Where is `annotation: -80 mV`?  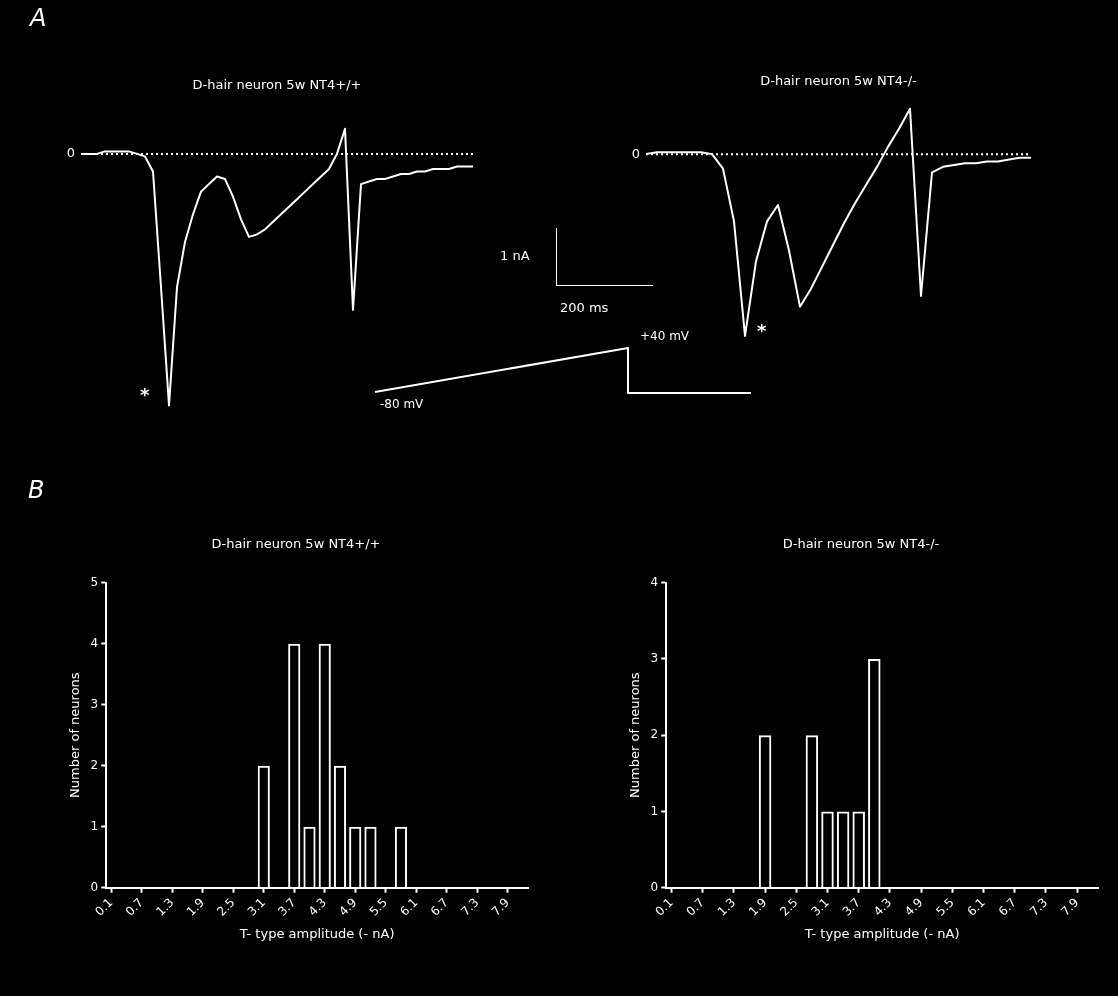
annotation: -80 mV is located at coordinates (402, 404).